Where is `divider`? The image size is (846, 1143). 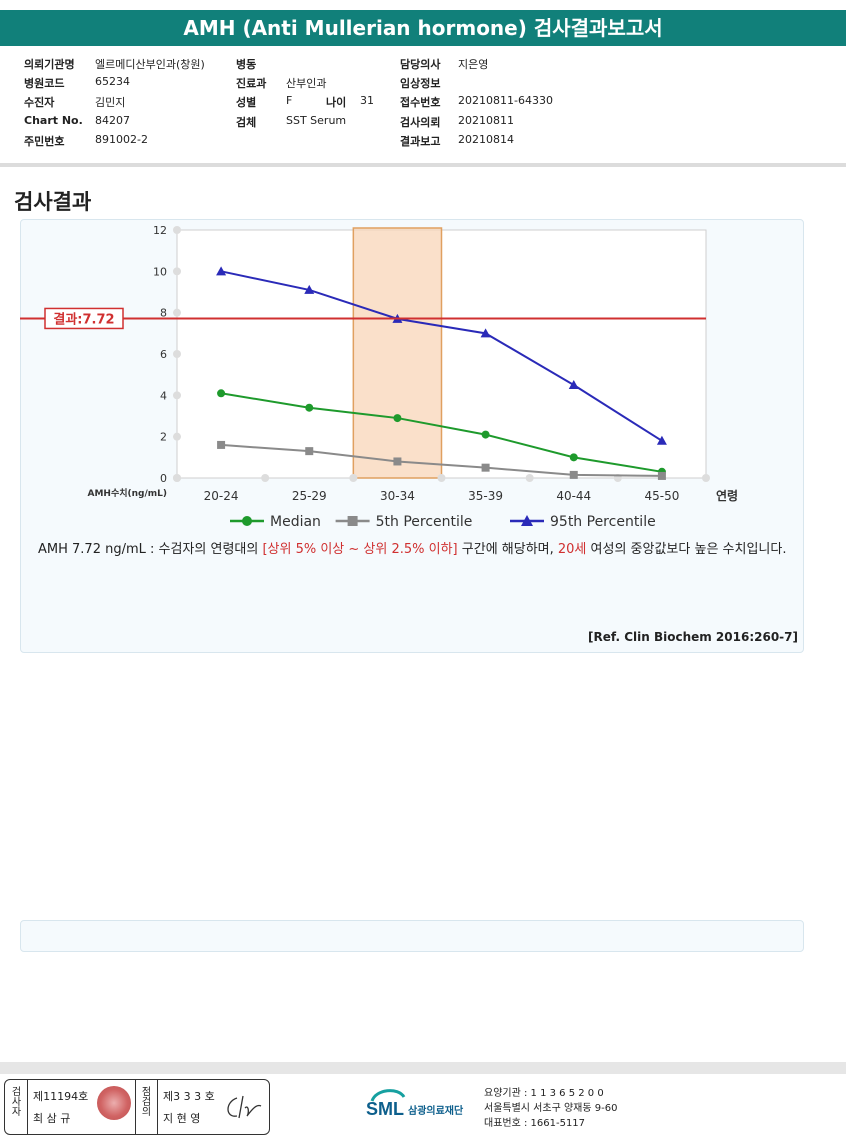 divider is located at coordinates (423, 165).